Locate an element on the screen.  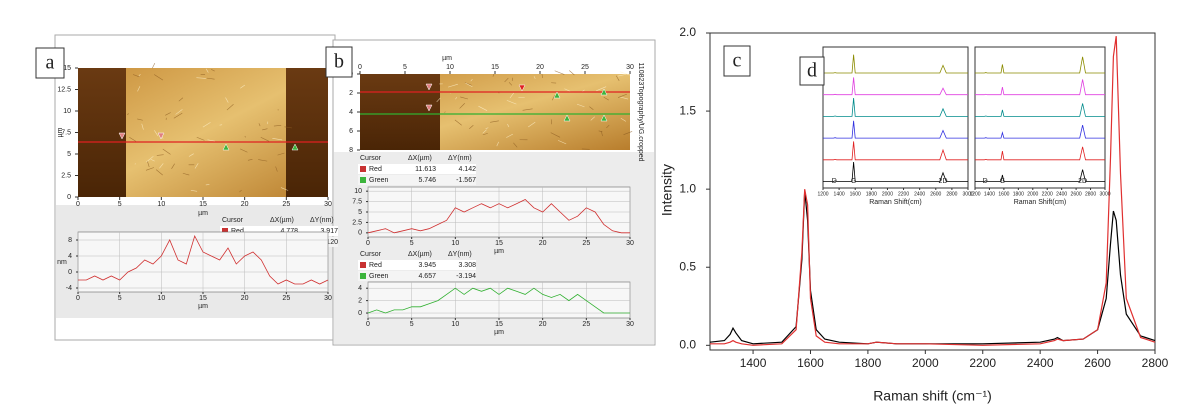
panel-label: a is located at coordinates (50, 63).